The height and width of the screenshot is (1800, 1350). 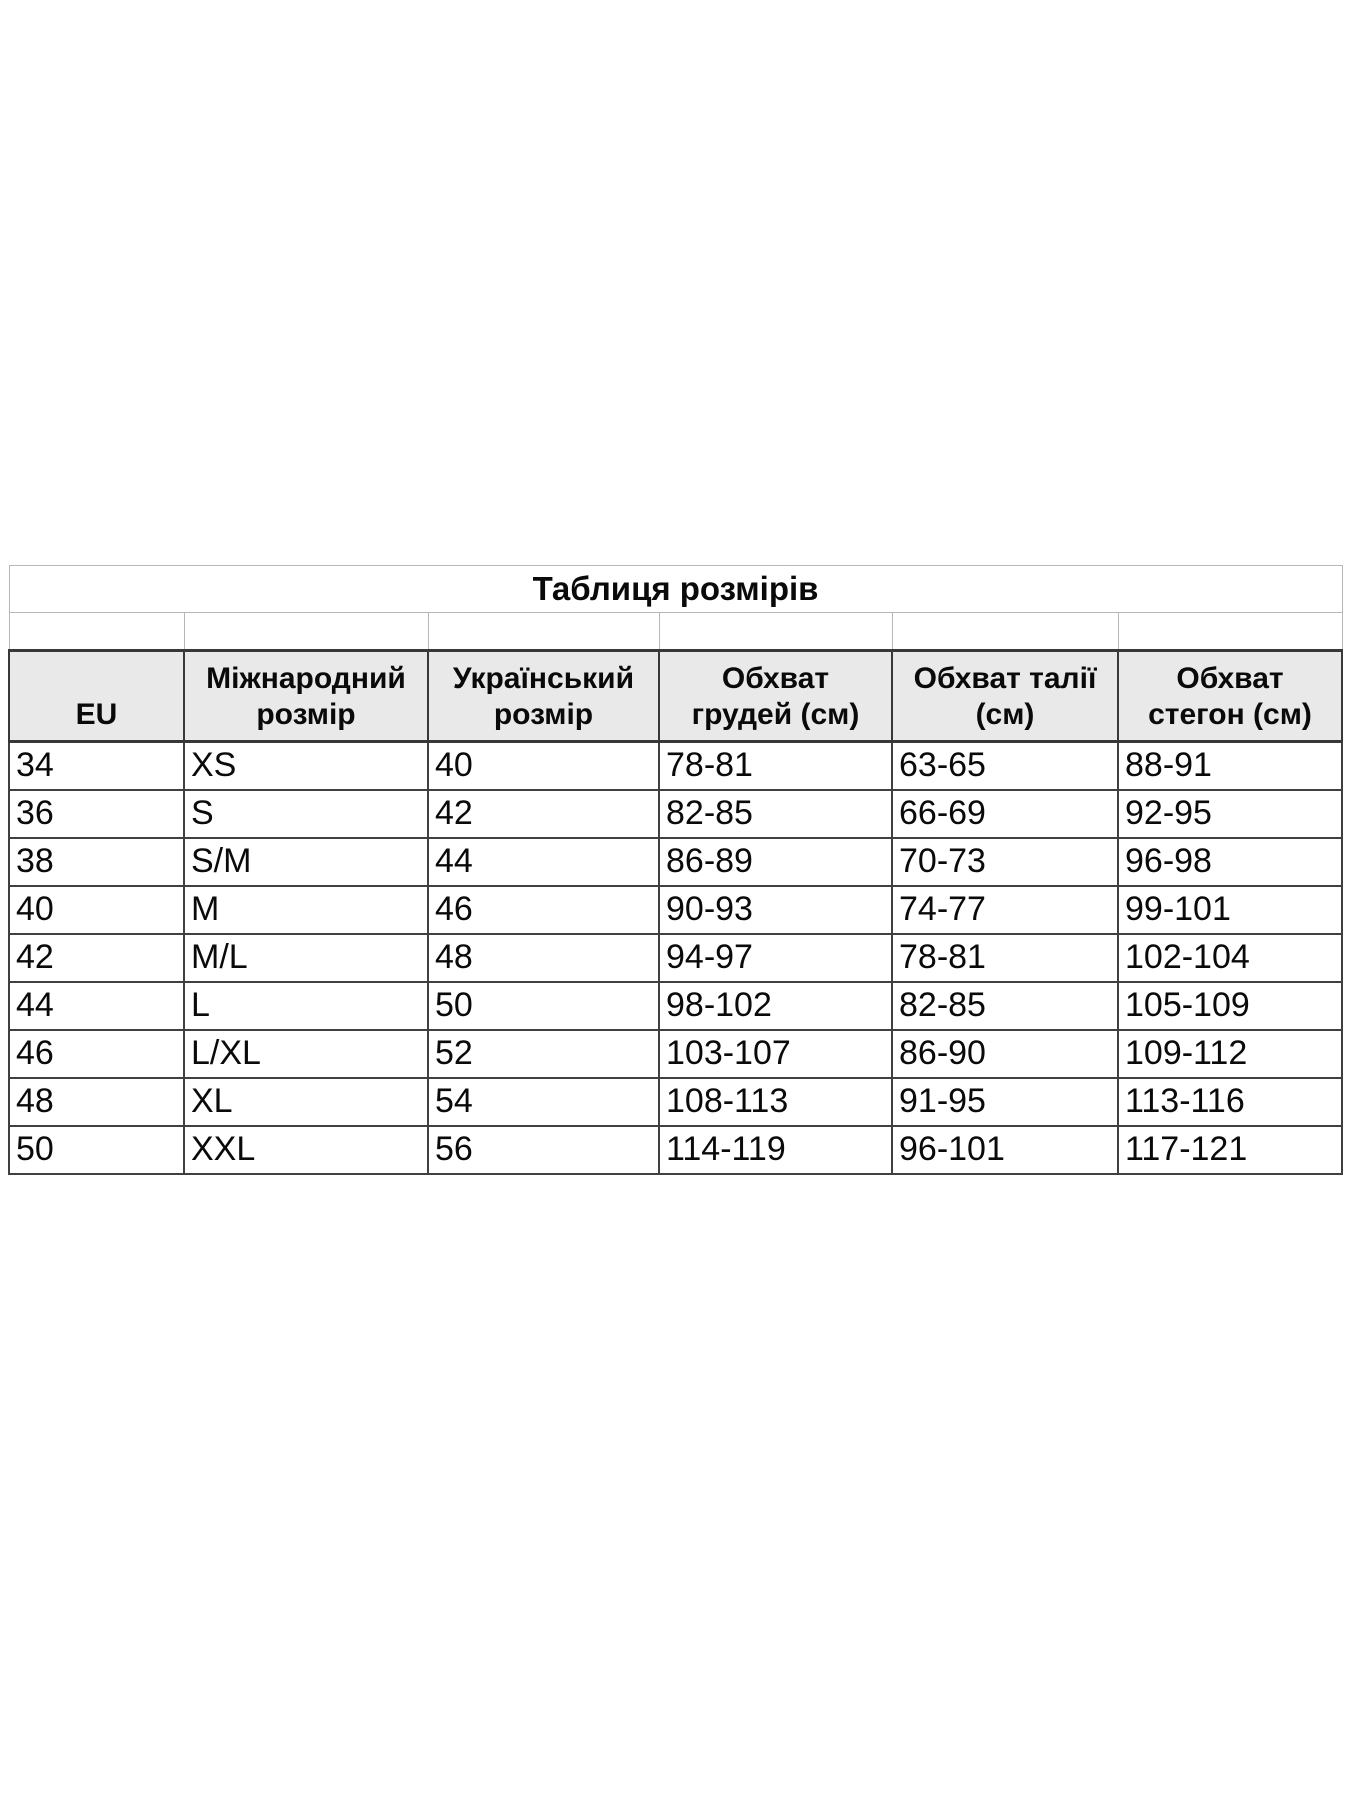 What do you see at coordinates (1230, 1006) in the screenshot?
I see `cell-hips: 105-109` at bounding box center [1230, 1006].